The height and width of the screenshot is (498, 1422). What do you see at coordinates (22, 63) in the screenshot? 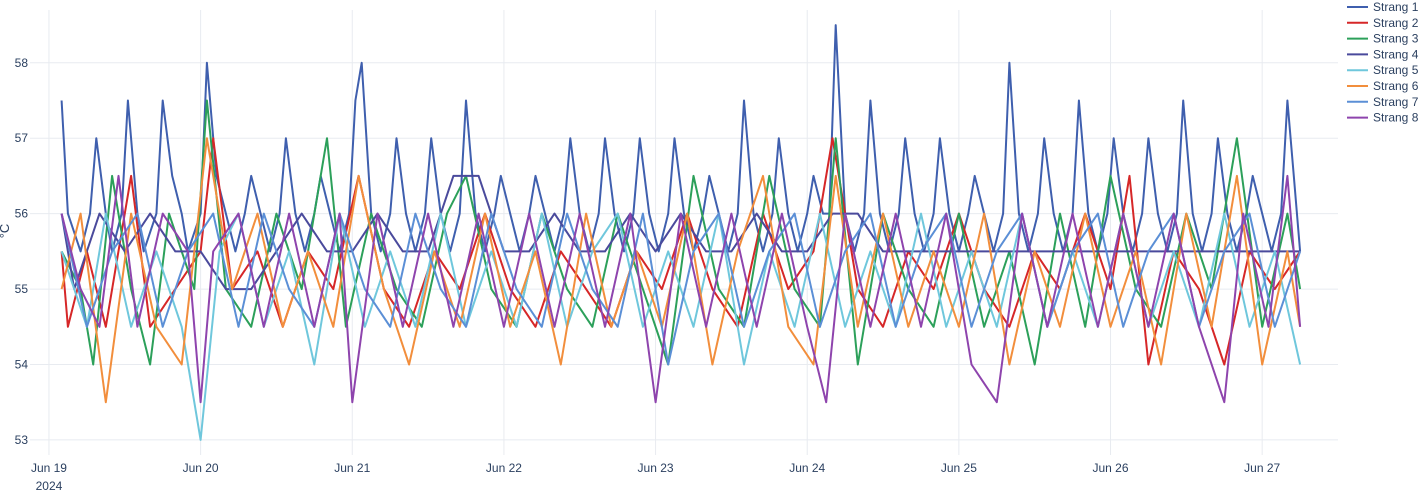
I see `y-tick-label: 58` at bounding box center [22, 63].